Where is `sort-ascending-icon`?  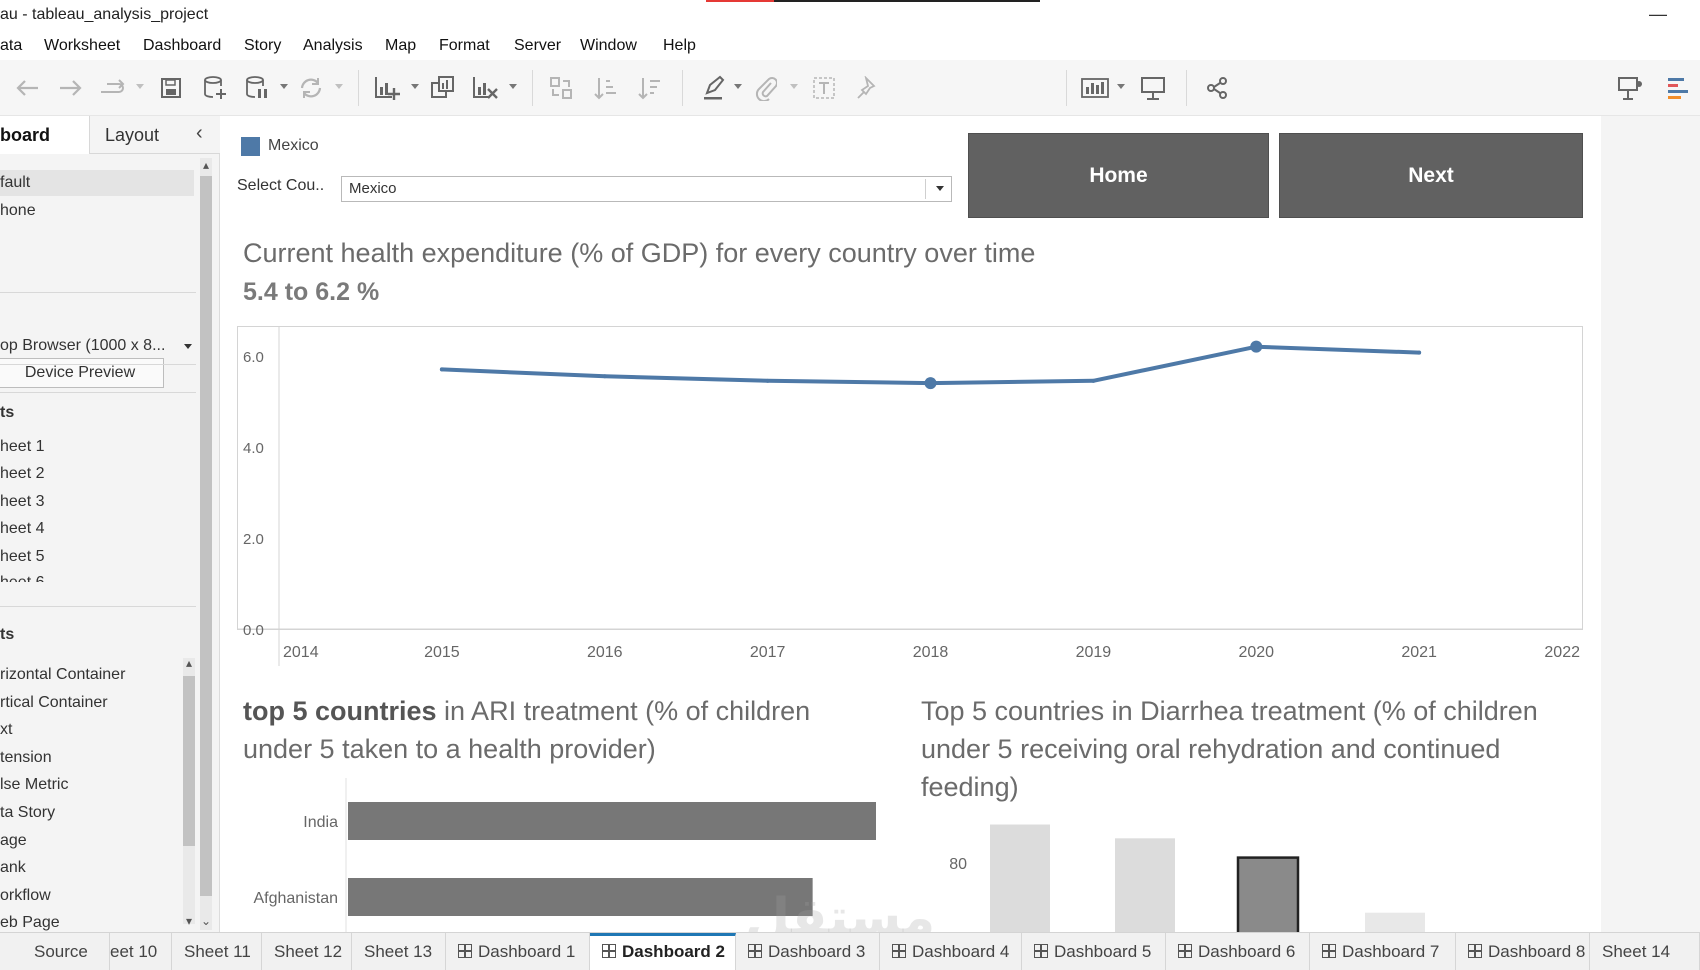 sort-ascending-icon is located at coordinates (606, 88).